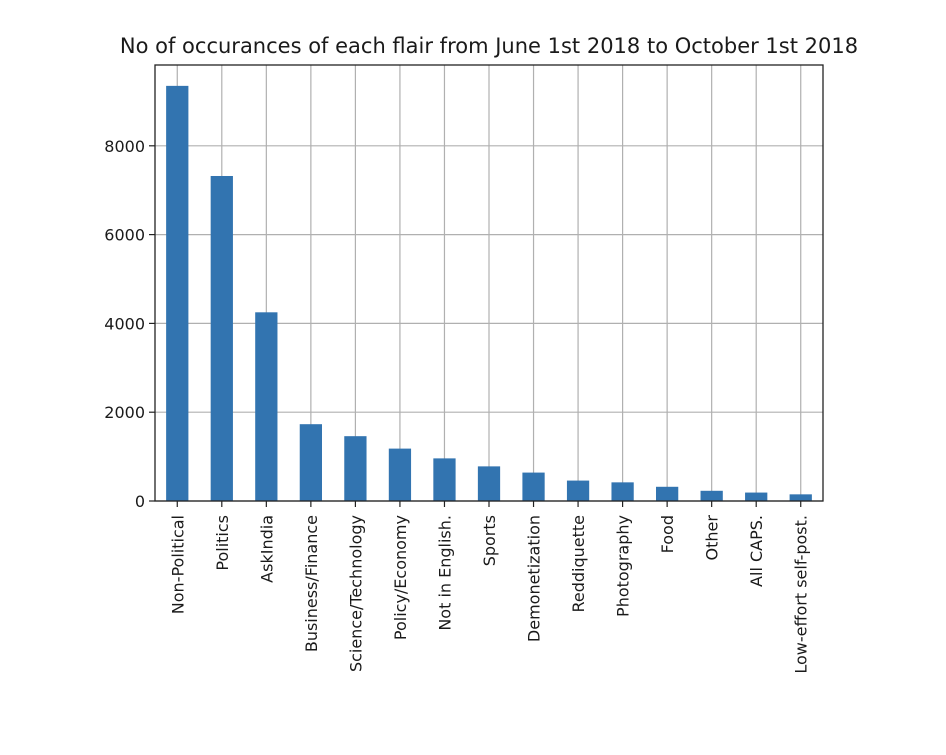 Image resolution: width=946 pixels, height=755 pixels. Describe the element at coordinates (489, 540) in the screenshot. I see `x-tick-label: Sports` at that location.